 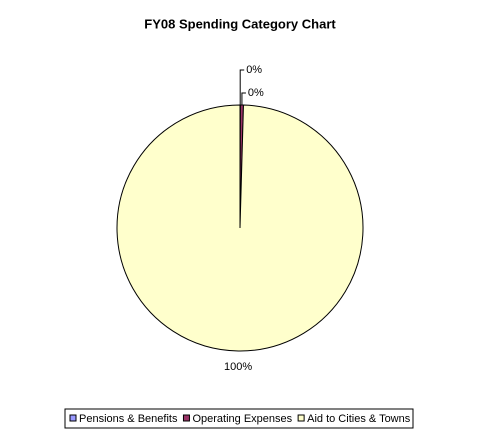 What do you see at coordinates (359, 419) in the screenshot?
I see `legend-label: Aid to Cities & Towns` at bounding box center [359, 419].